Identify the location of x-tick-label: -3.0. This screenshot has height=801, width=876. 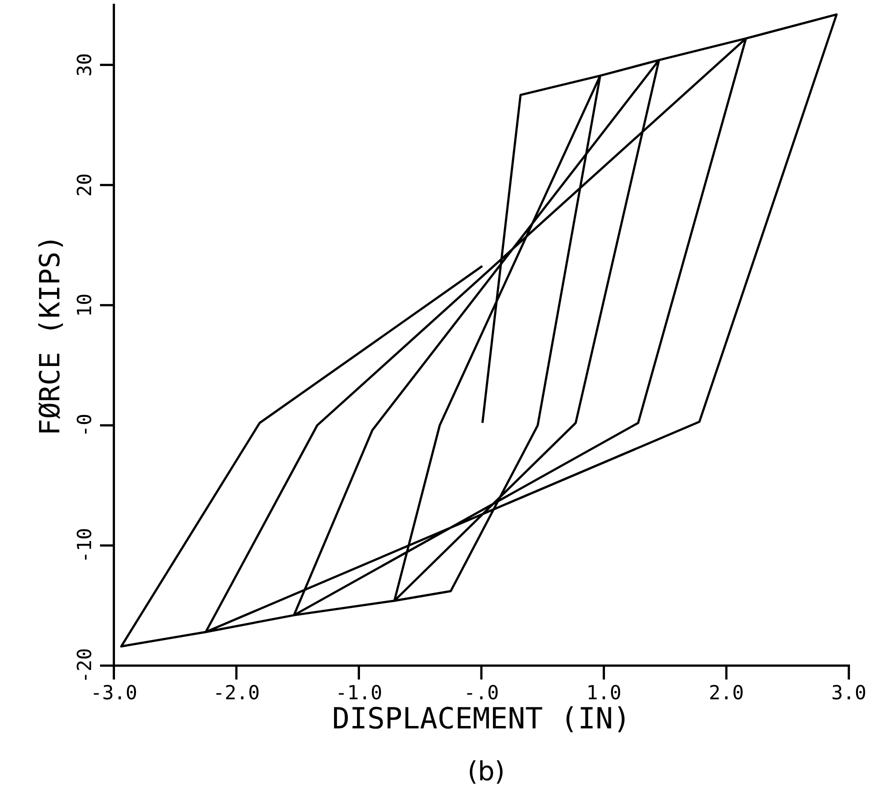
(115, 692).